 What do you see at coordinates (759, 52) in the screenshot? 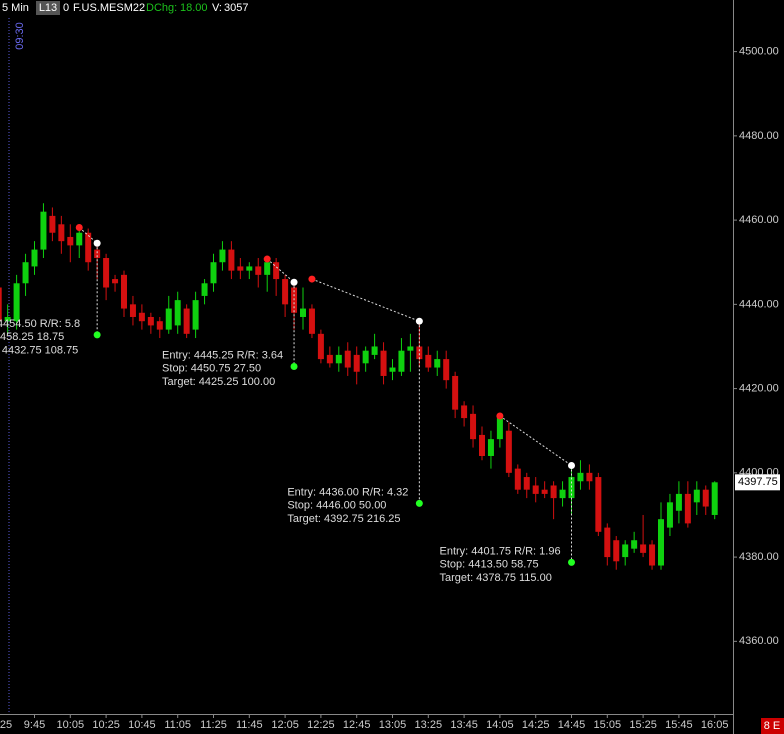
I see `y-tick-label: 4500.00` at bounding box center [759, 52].